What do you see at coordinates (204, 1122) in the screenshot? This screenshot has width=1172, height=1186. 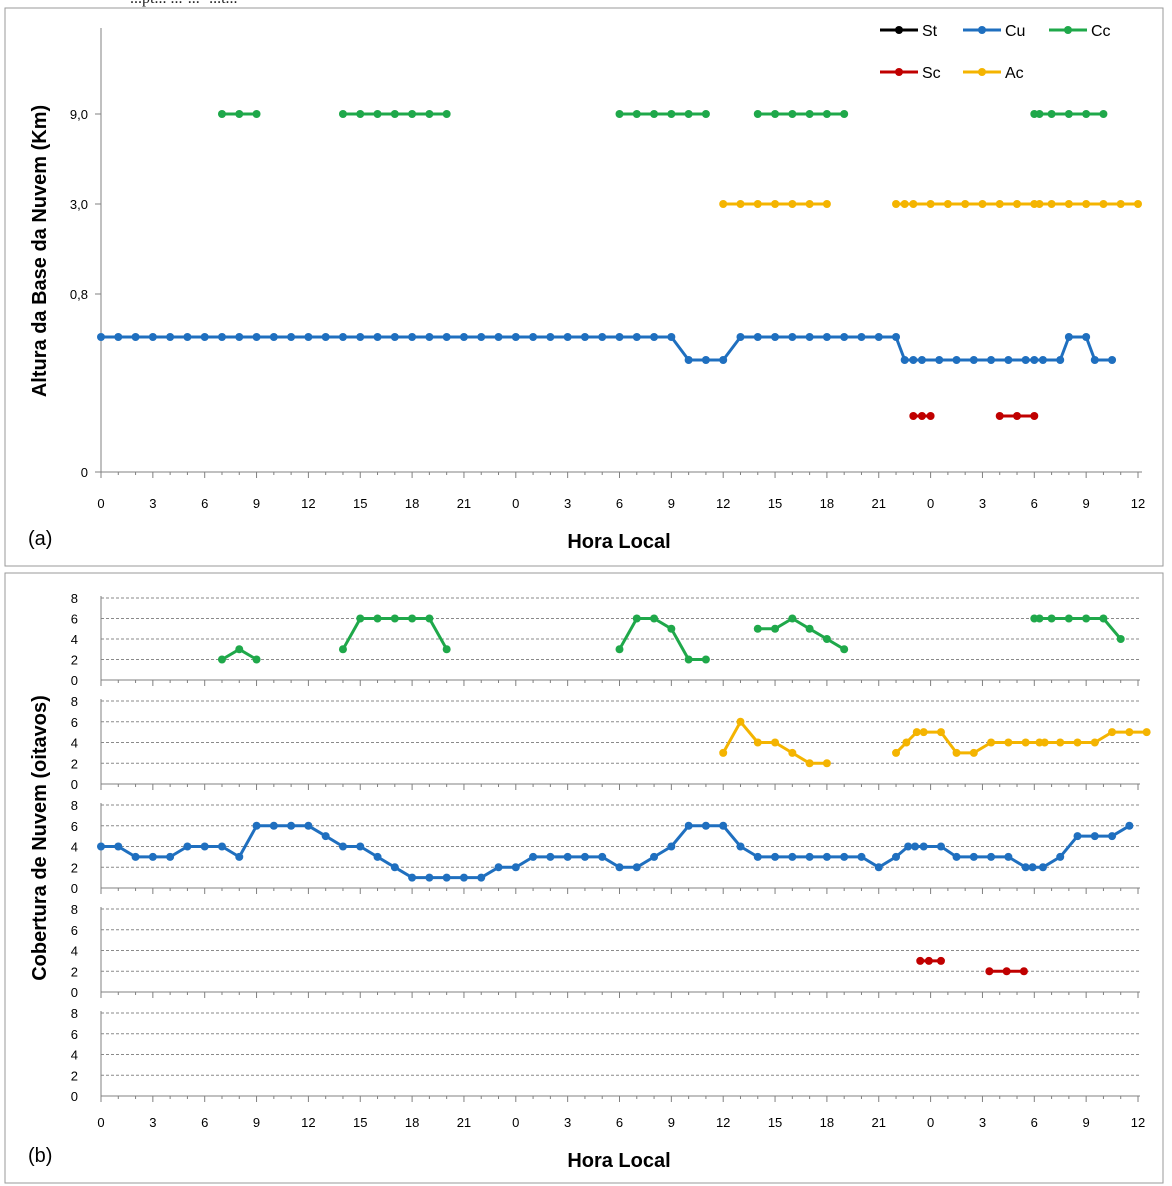 I see `panel-b-x-tick-label: 6` at bounding box center [204, 1122].